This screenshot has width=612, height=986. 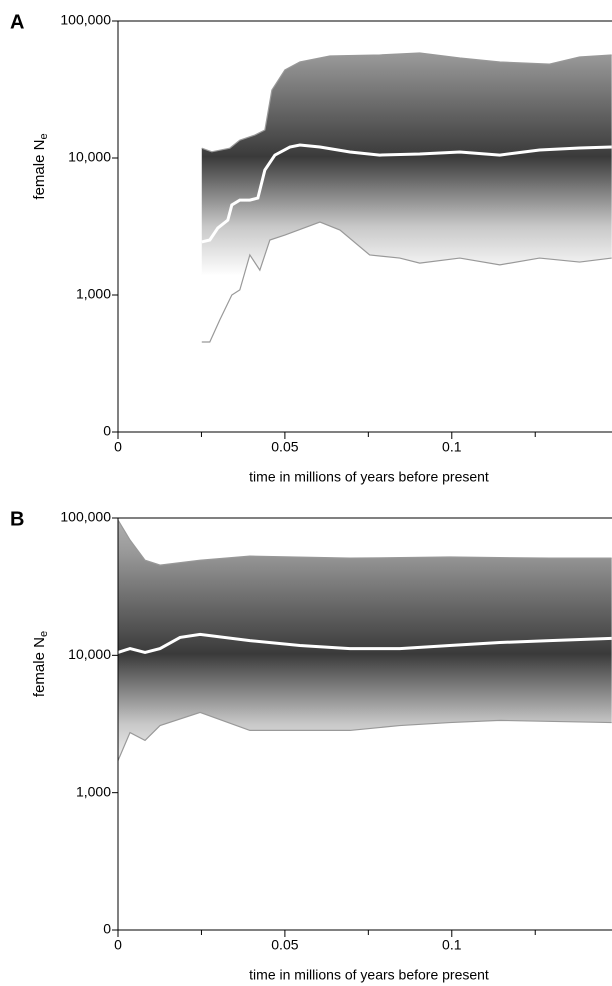 I want to click on panel-label: A, so click(x=17, y=22).